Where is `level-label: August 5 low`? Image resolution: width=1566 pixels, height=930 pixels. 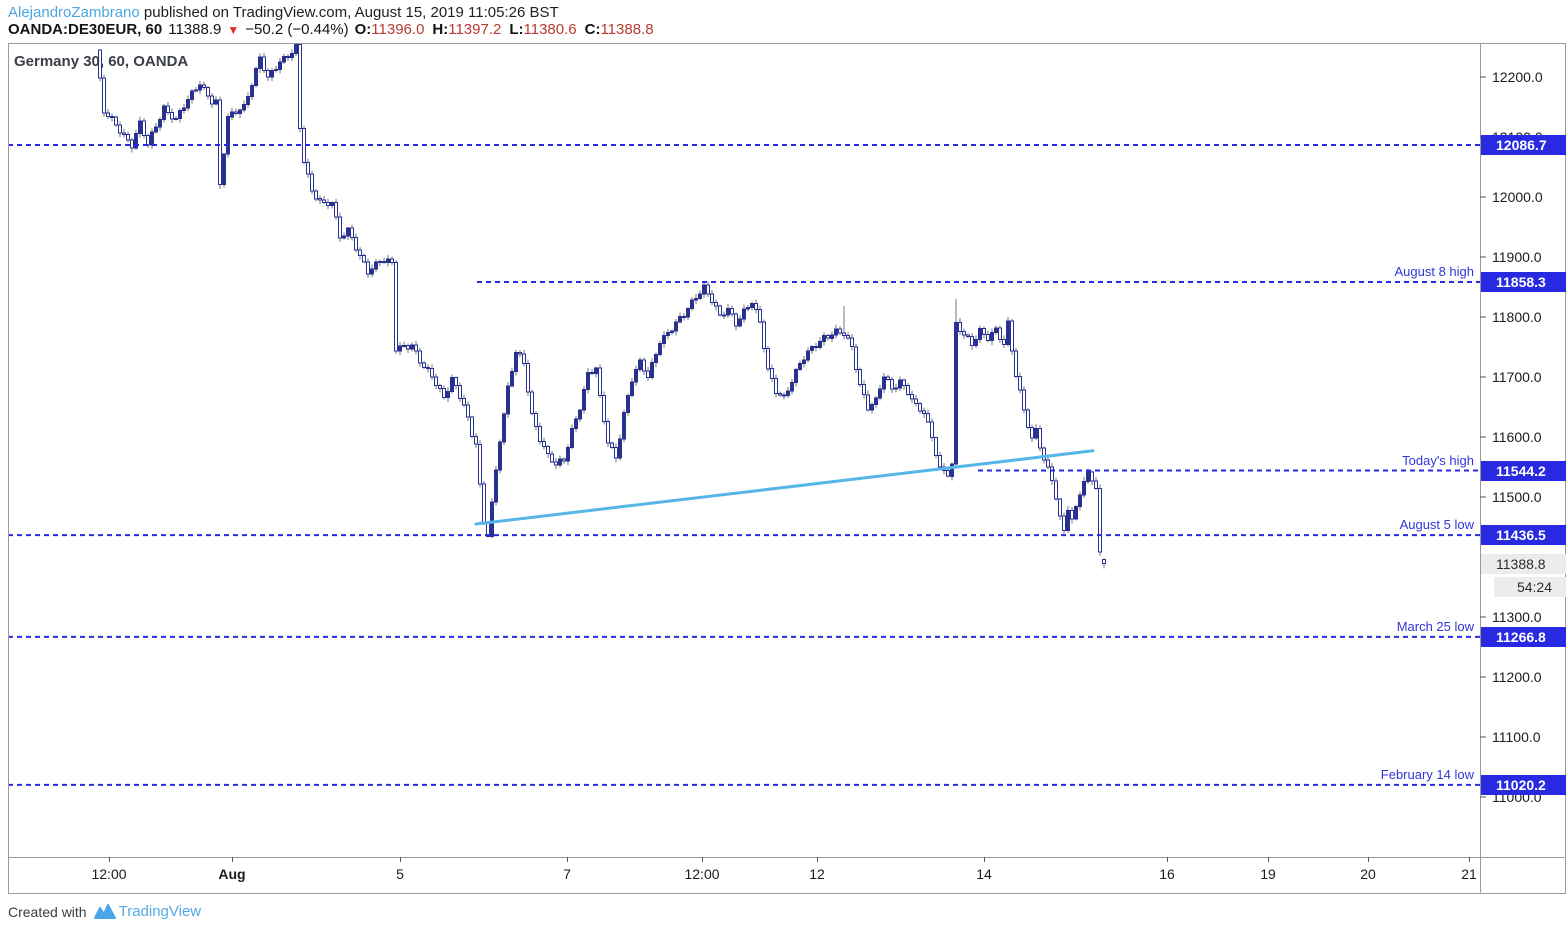
level-label: August 5 low is located at coordinates (1436, 525).